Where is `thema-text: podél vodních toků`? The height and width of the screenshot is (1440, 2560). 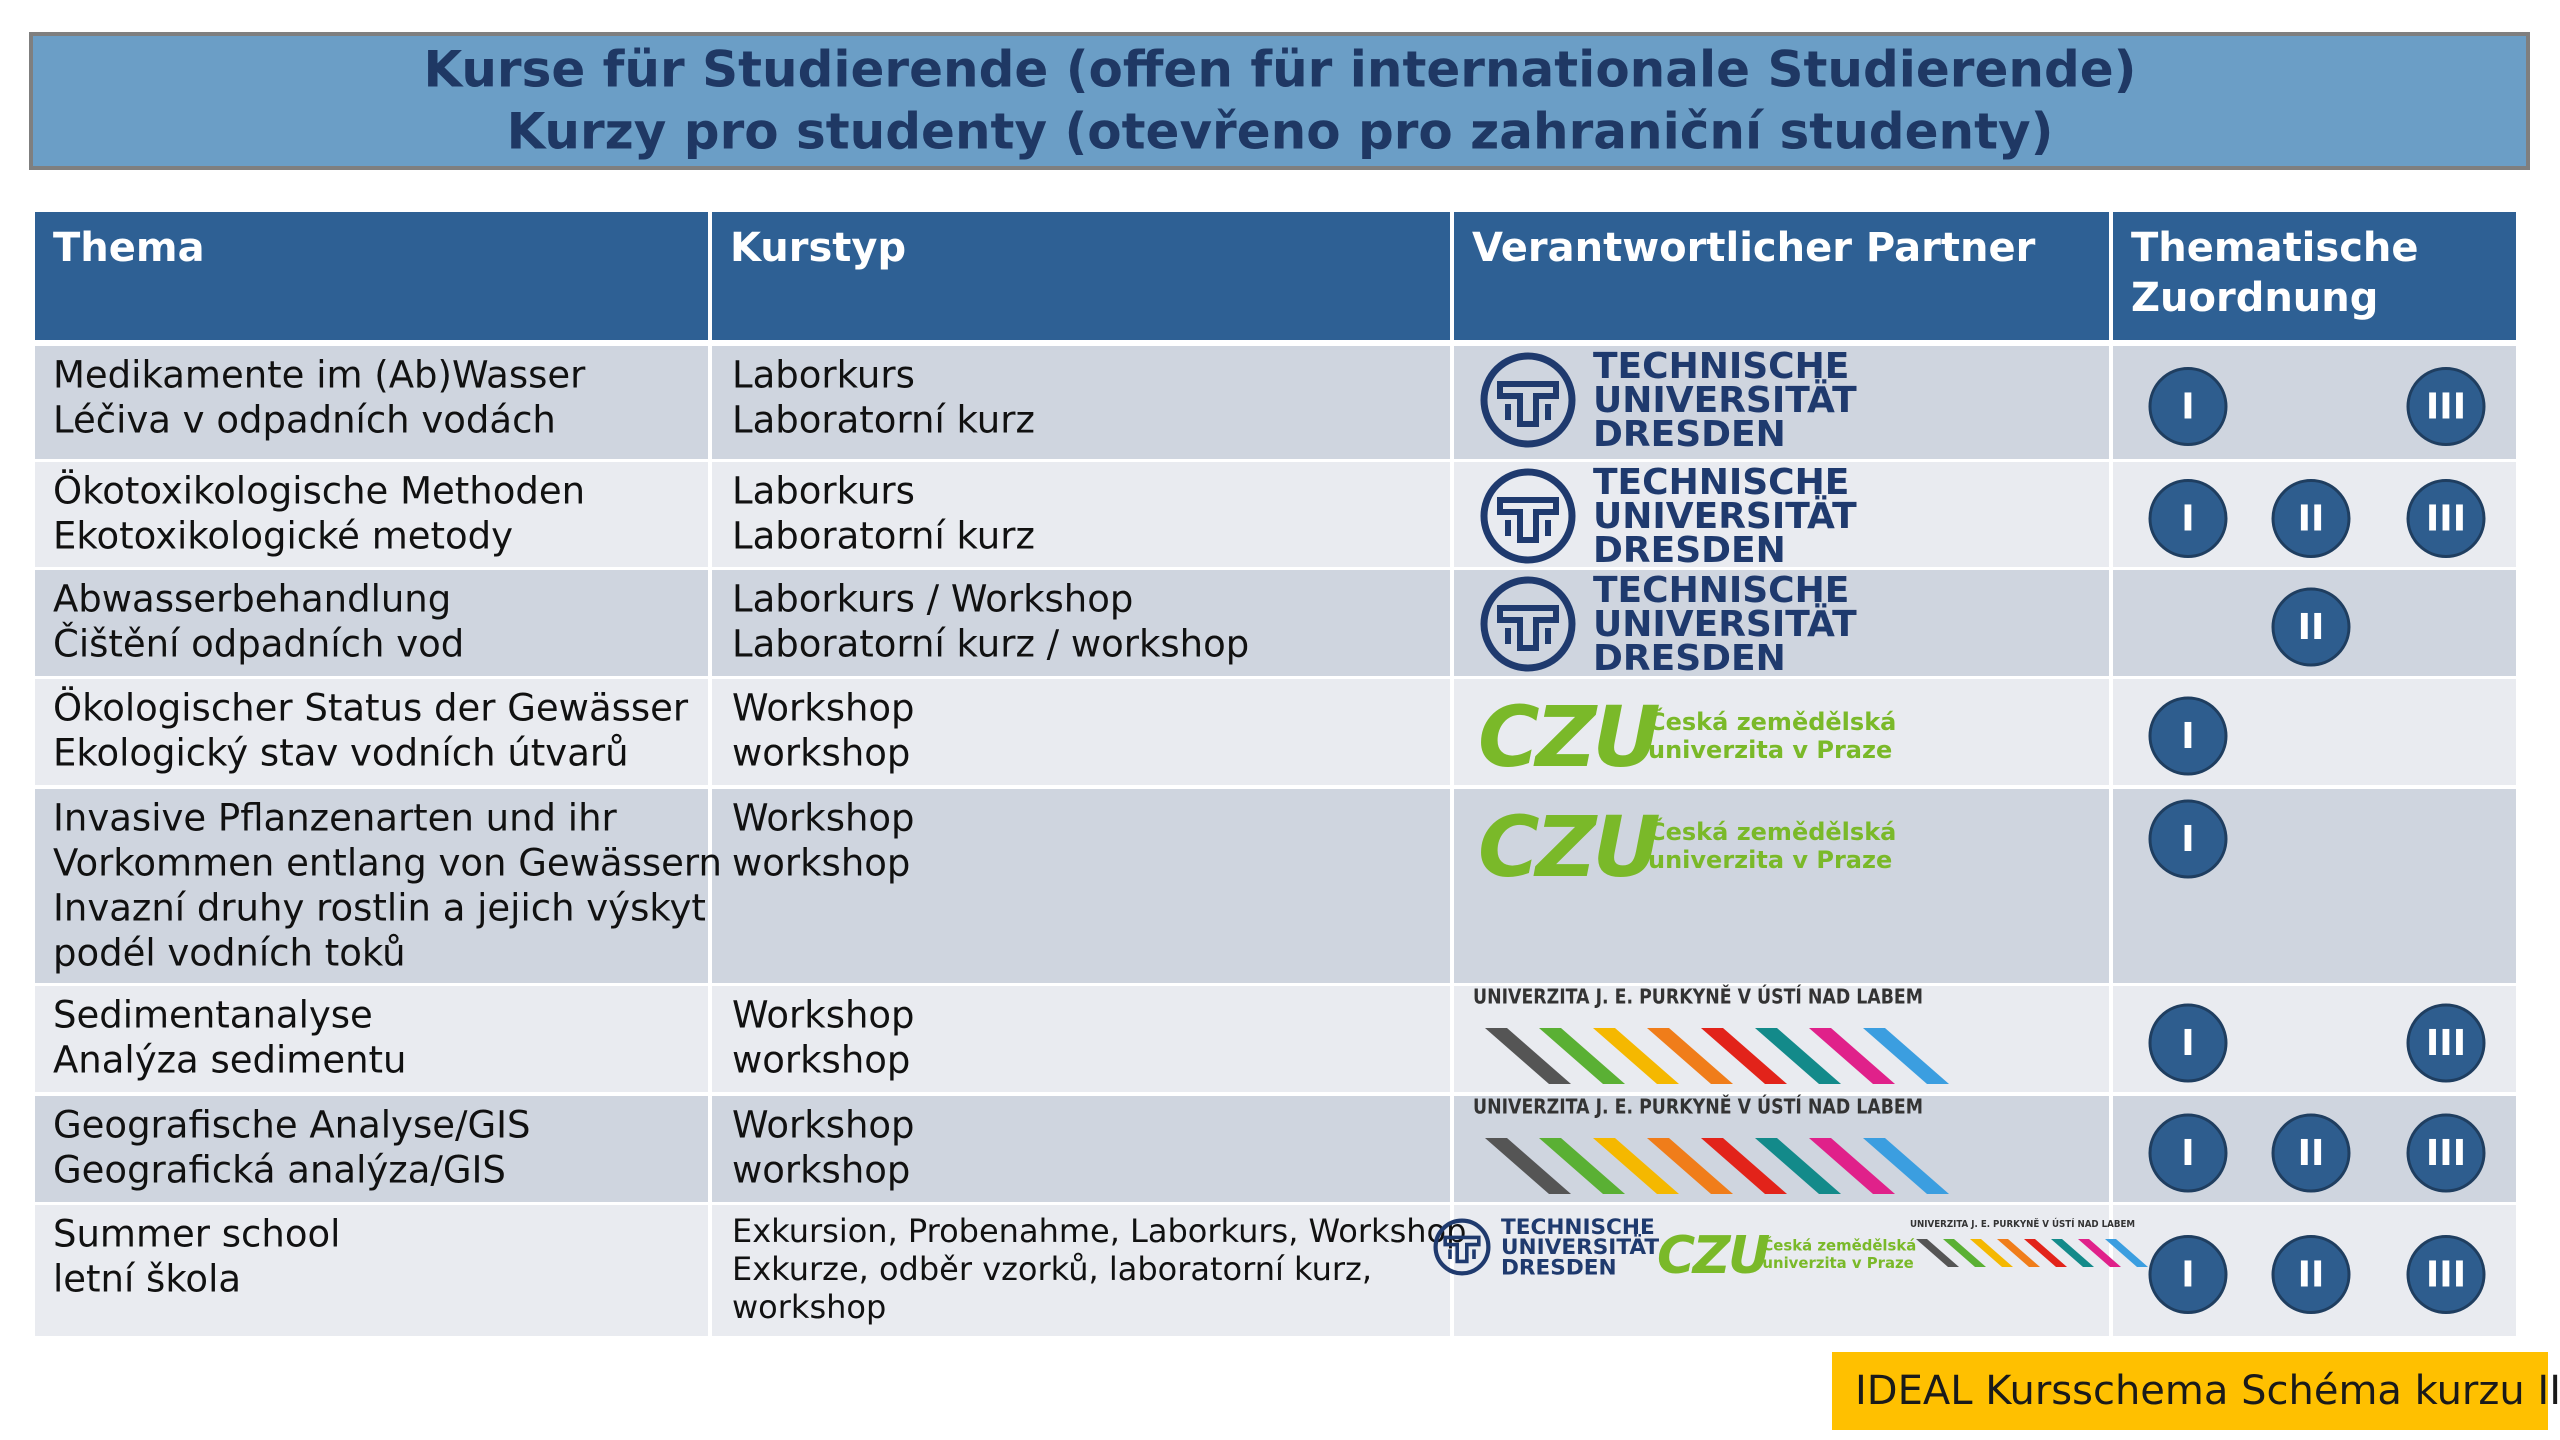
thema-text: podél vodních toků is located at coordinates (229, 953).